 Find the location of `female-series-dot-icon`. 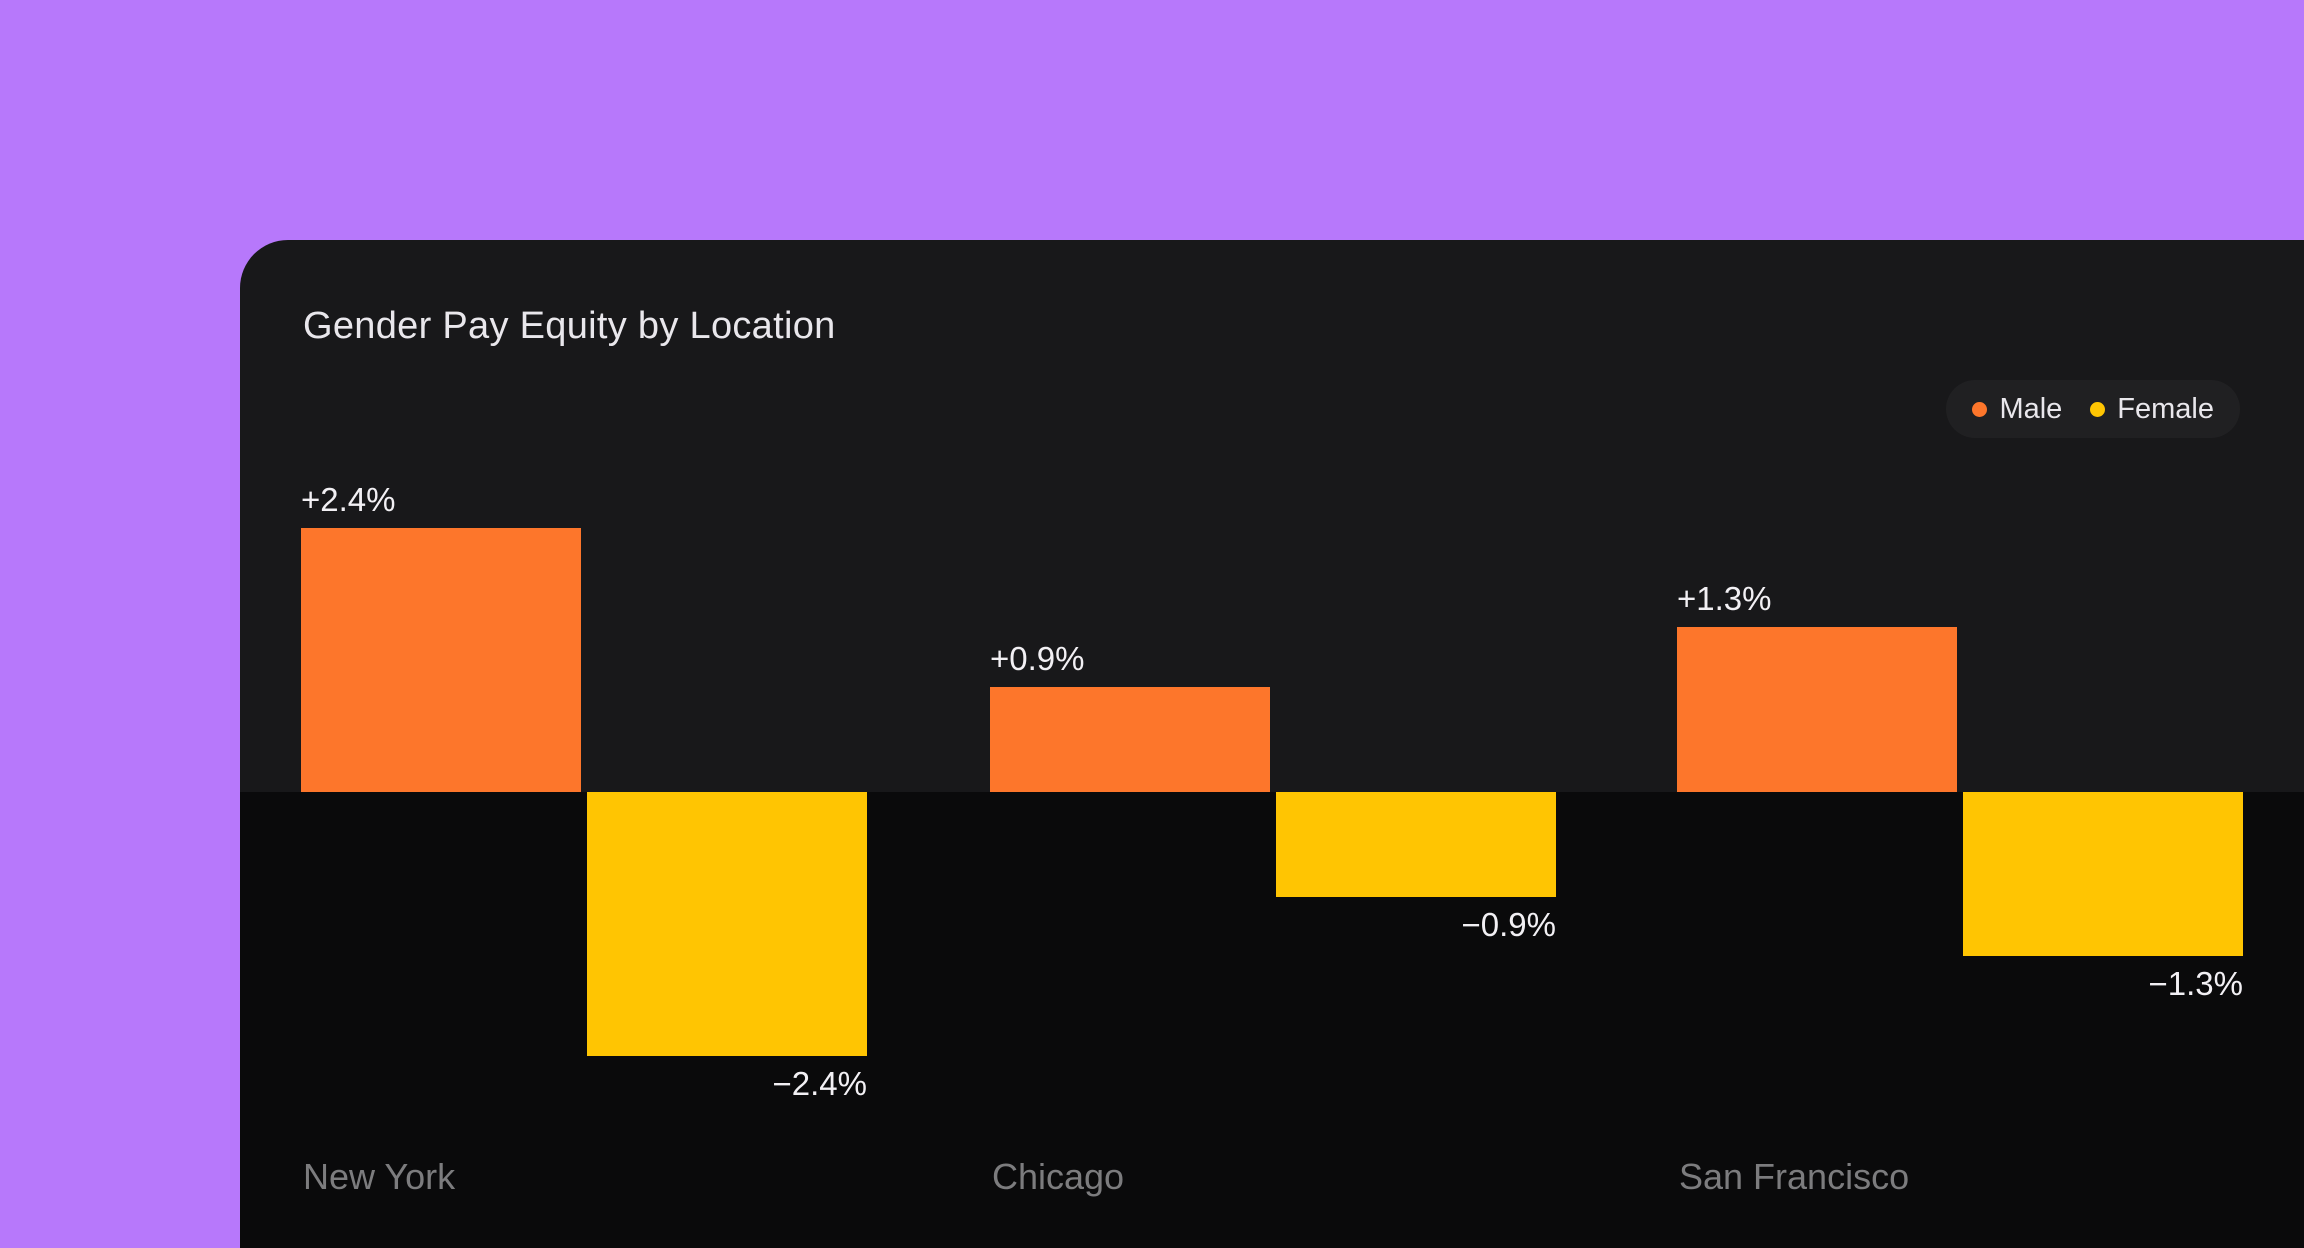

female-series-dot-icon is located at coordinates (2098, 409).